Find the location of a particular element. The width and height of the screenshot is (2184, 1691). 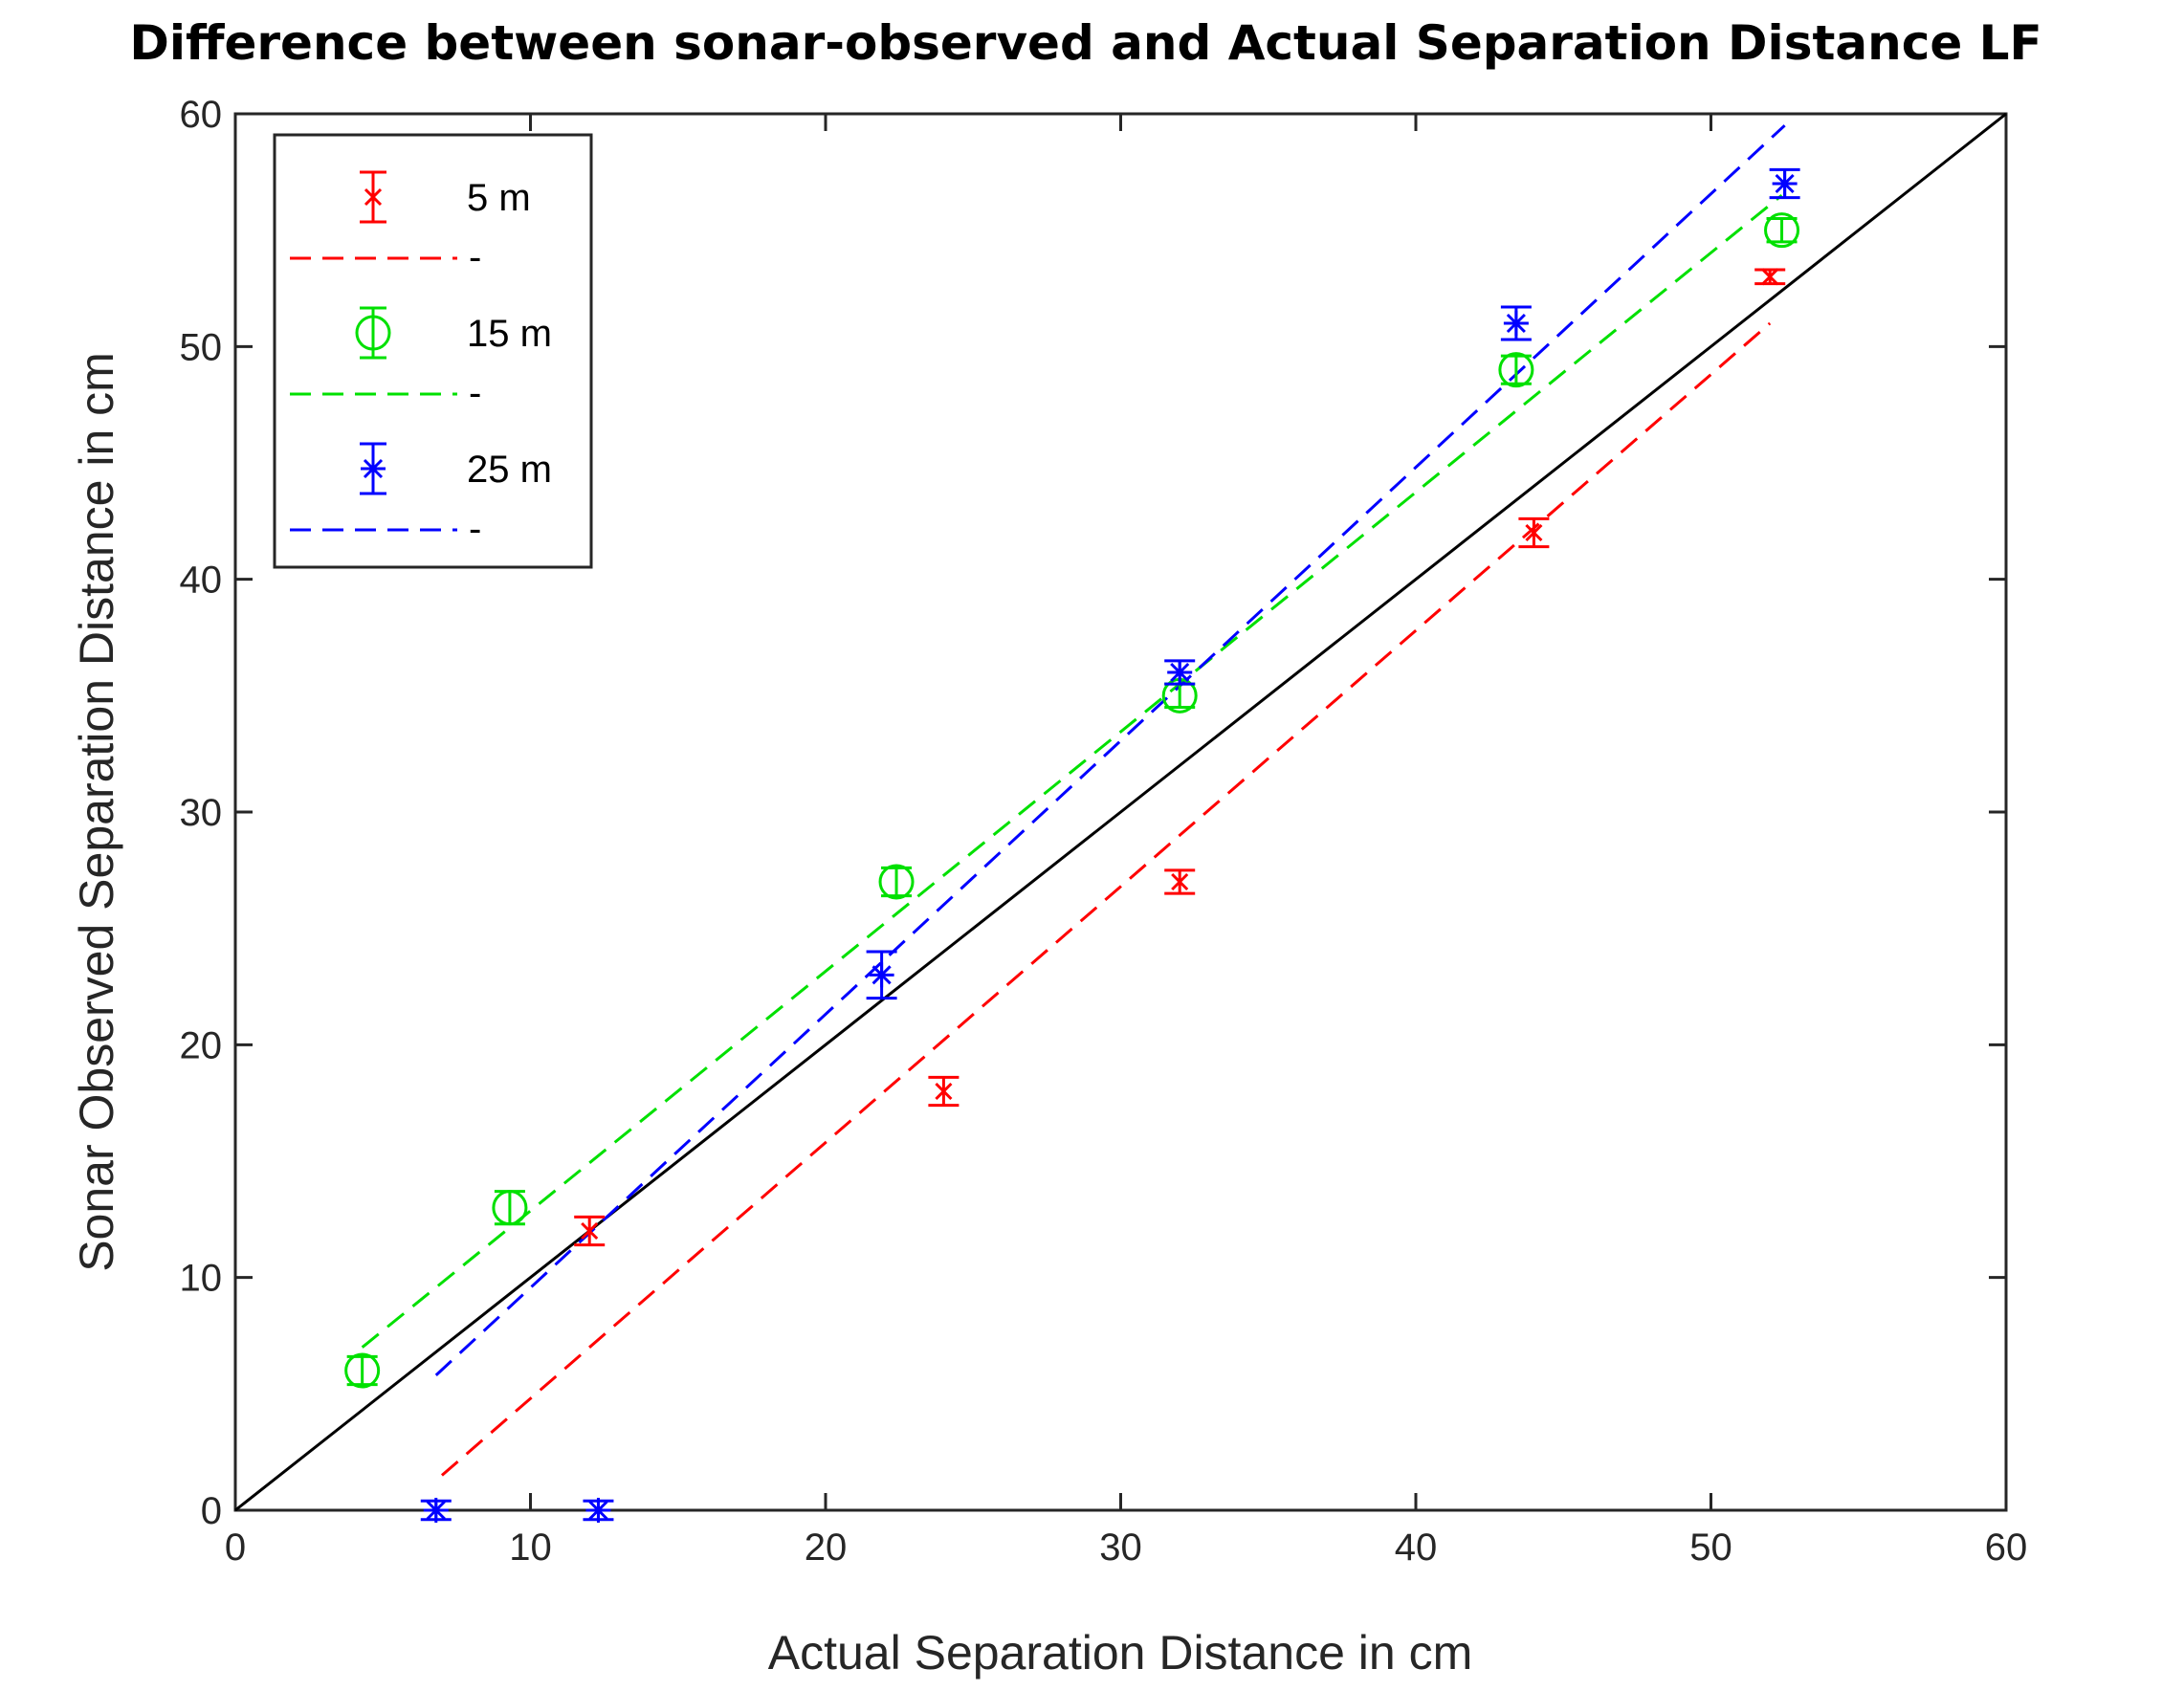

x-tick-label: 40 is located at coordinates (1417, 1547).